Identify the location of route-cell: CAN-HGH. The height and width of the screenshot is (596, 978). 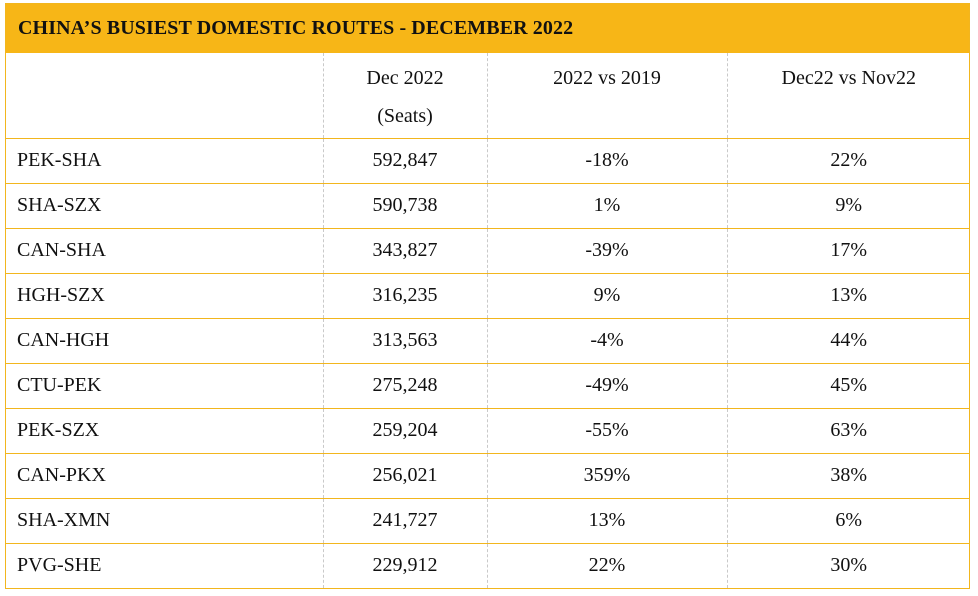
(164, 341).